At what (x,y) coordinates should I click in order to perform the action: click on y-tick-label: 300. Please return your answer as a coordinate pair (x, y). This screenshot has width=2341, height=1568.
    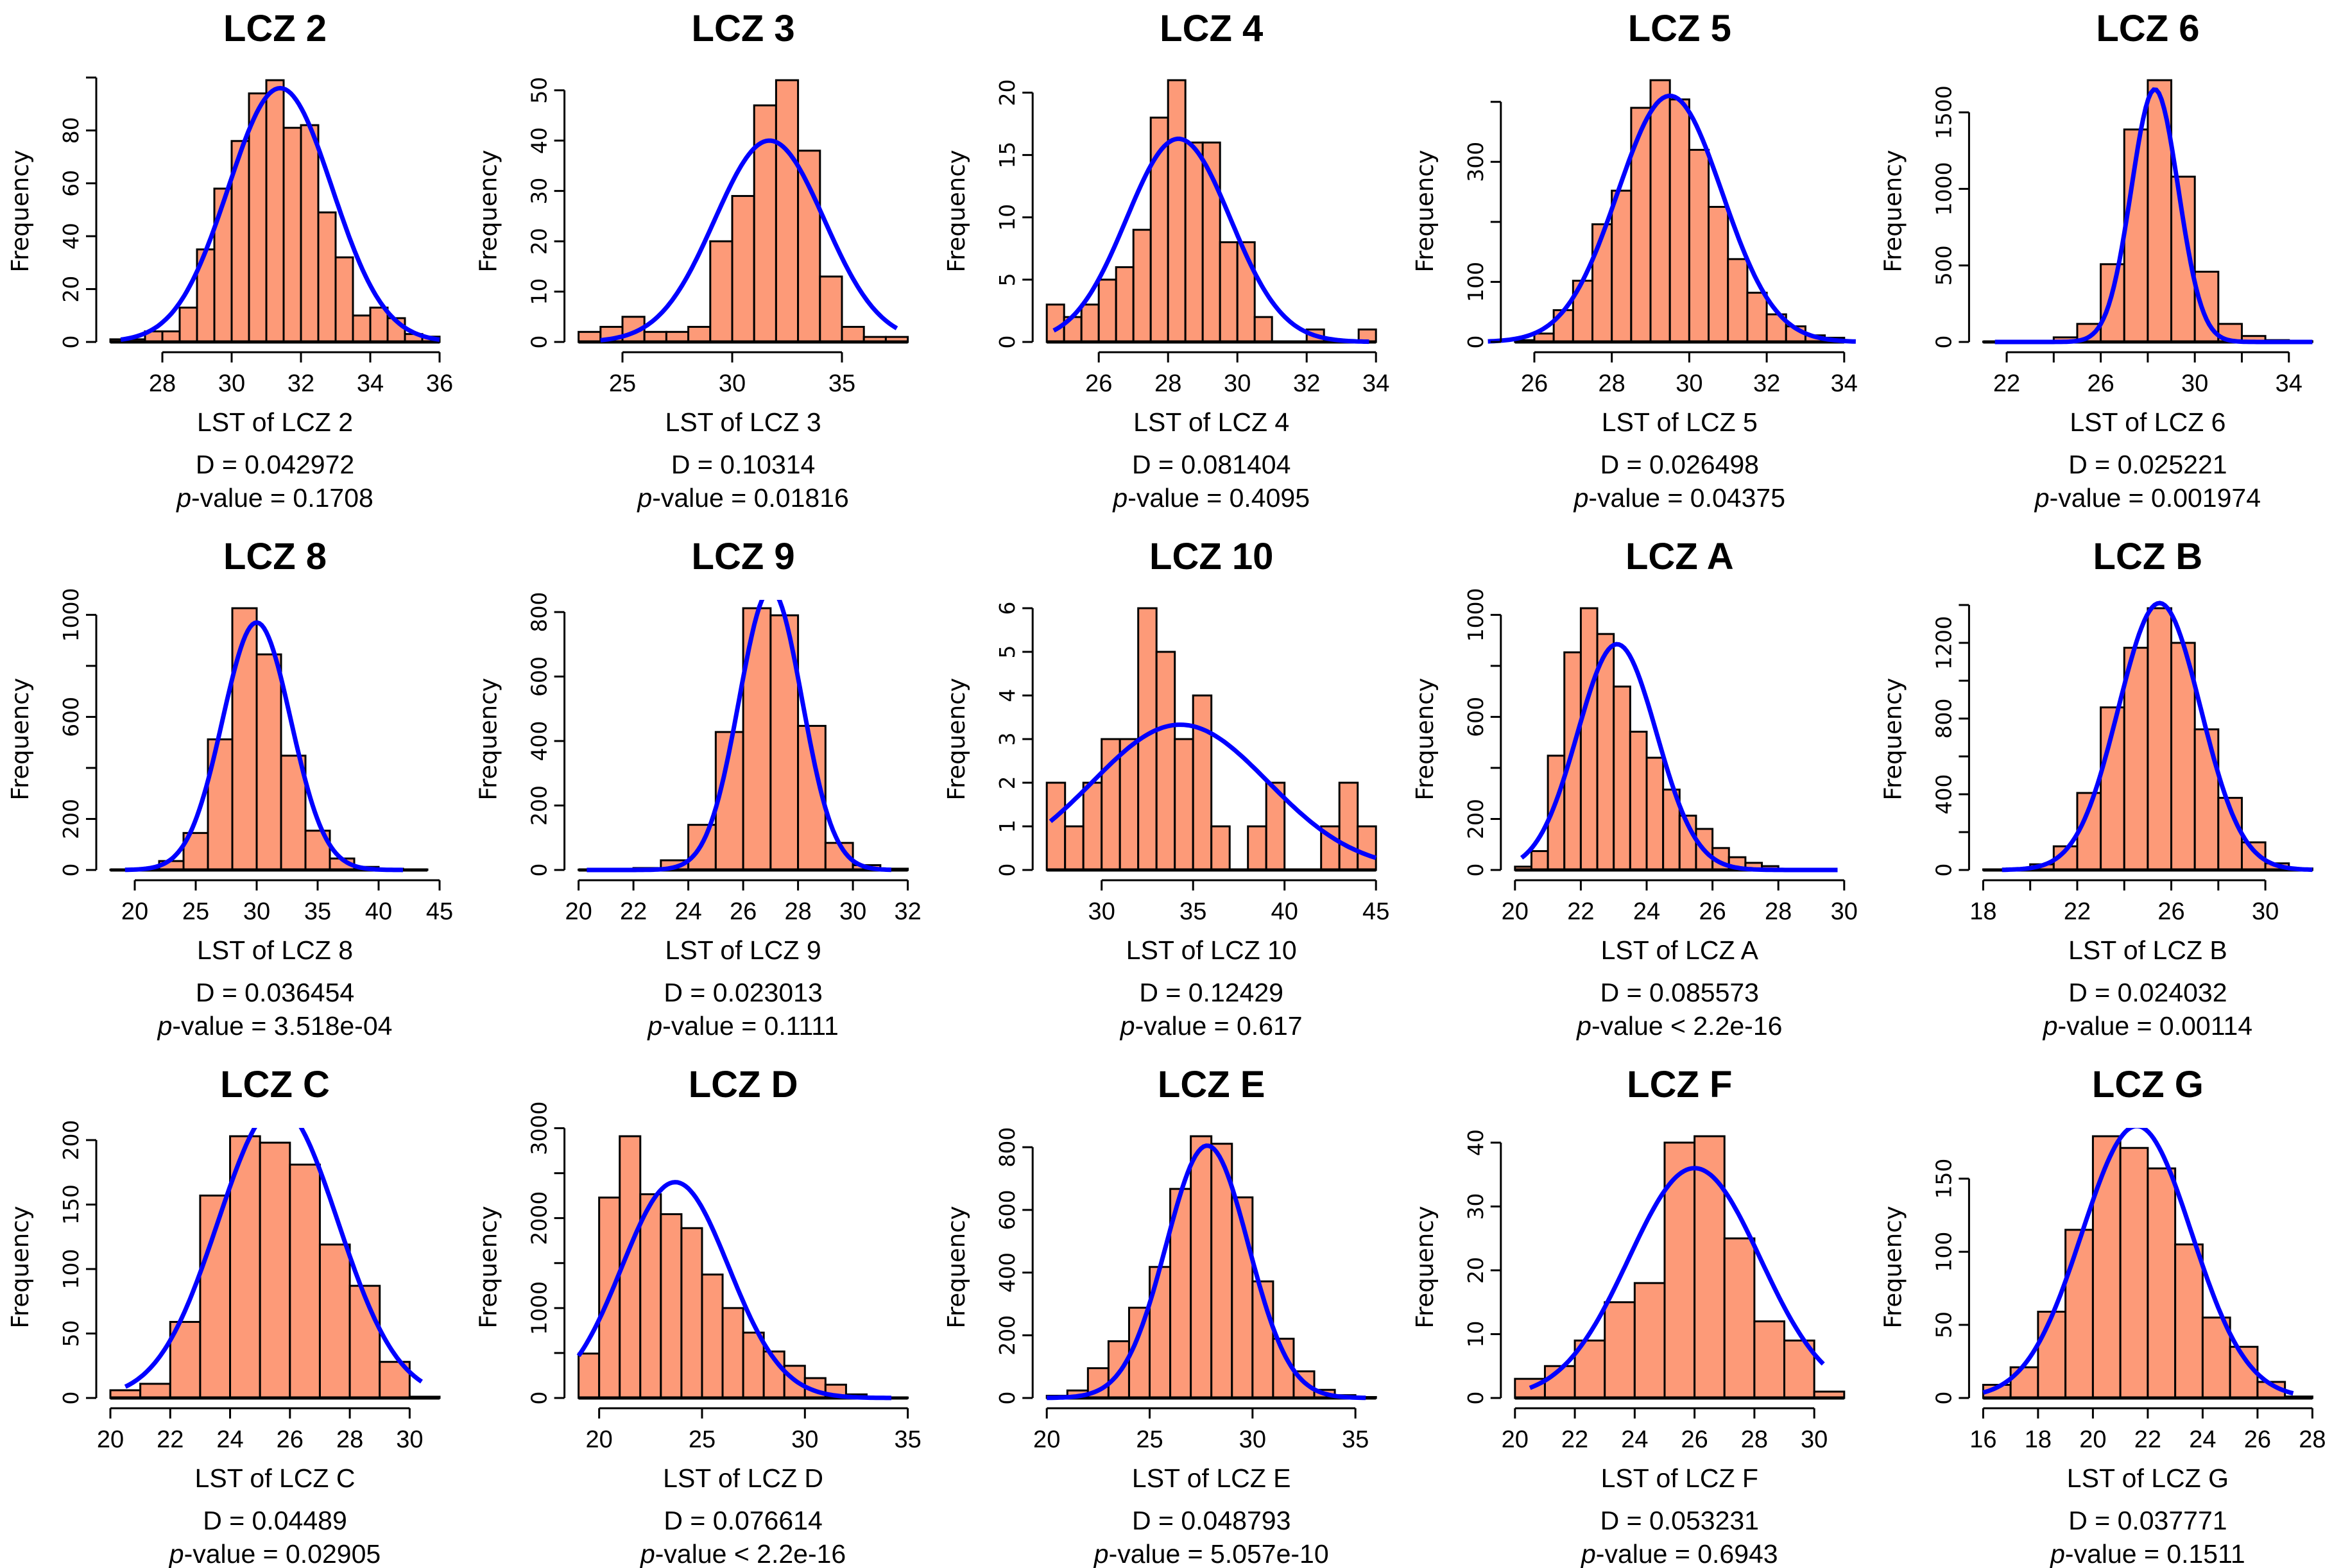
    Looking at the image, I should click on (1476, 162).